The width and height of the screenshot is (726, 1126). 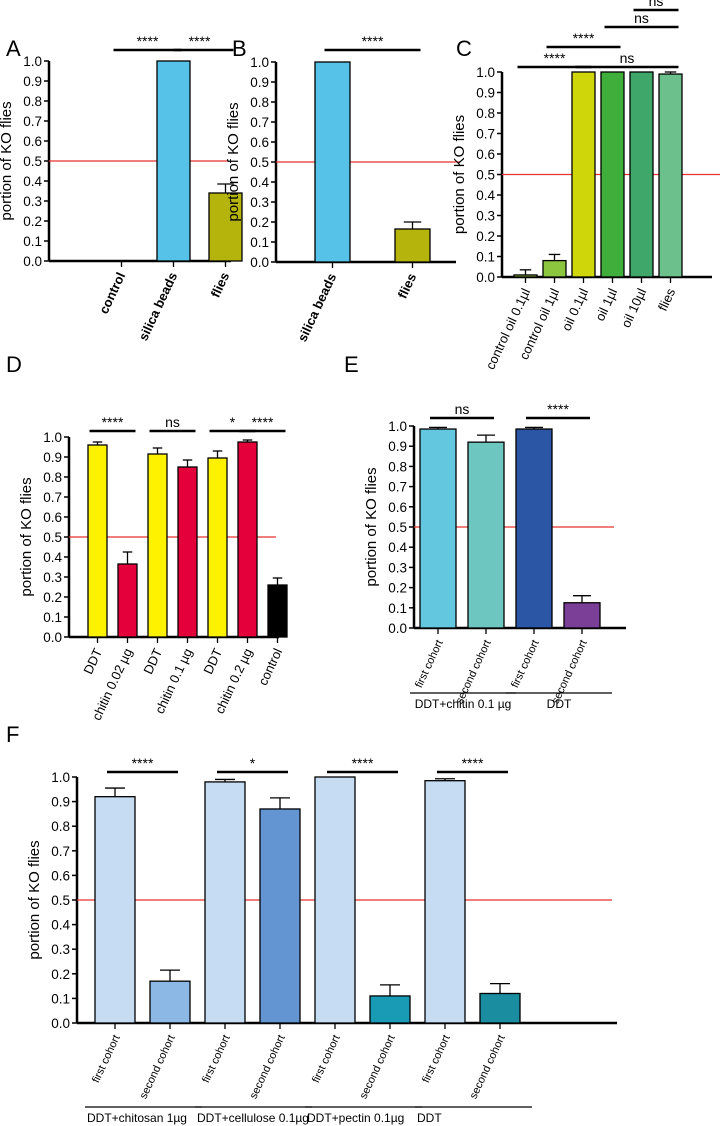 I want to click on group-label: DDT+chitin 0.1 µg, so click(x=463, y=704).